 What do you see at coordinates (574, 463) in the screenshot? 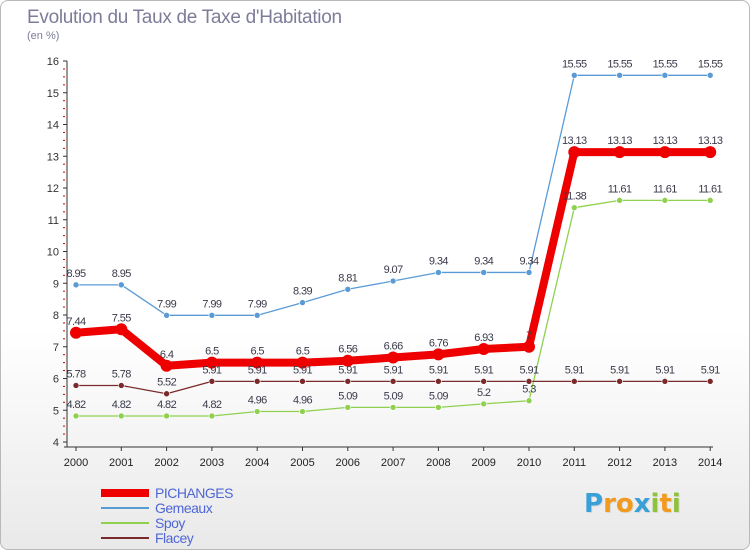
I see `x-tick-label: 2011` at bounding box center [574, 463].